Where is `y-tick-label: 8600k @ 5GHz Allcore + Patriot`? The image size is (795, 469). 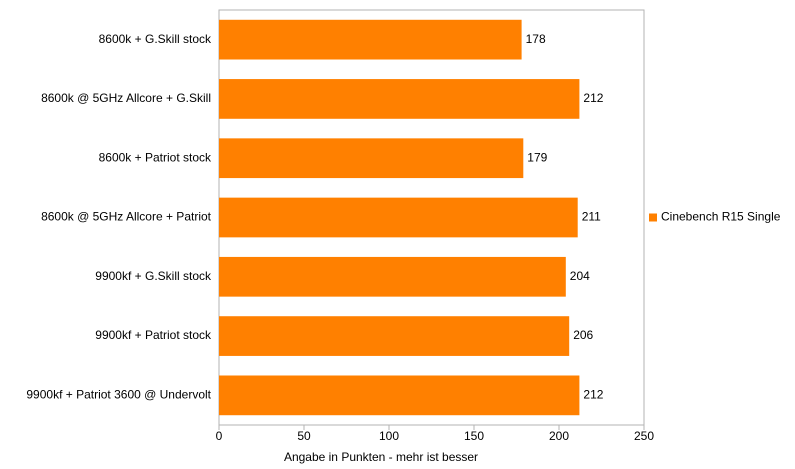 y-tick-label: 8600k @ 5GHz Allcore + Patriot is located at coordinates (126, 217).